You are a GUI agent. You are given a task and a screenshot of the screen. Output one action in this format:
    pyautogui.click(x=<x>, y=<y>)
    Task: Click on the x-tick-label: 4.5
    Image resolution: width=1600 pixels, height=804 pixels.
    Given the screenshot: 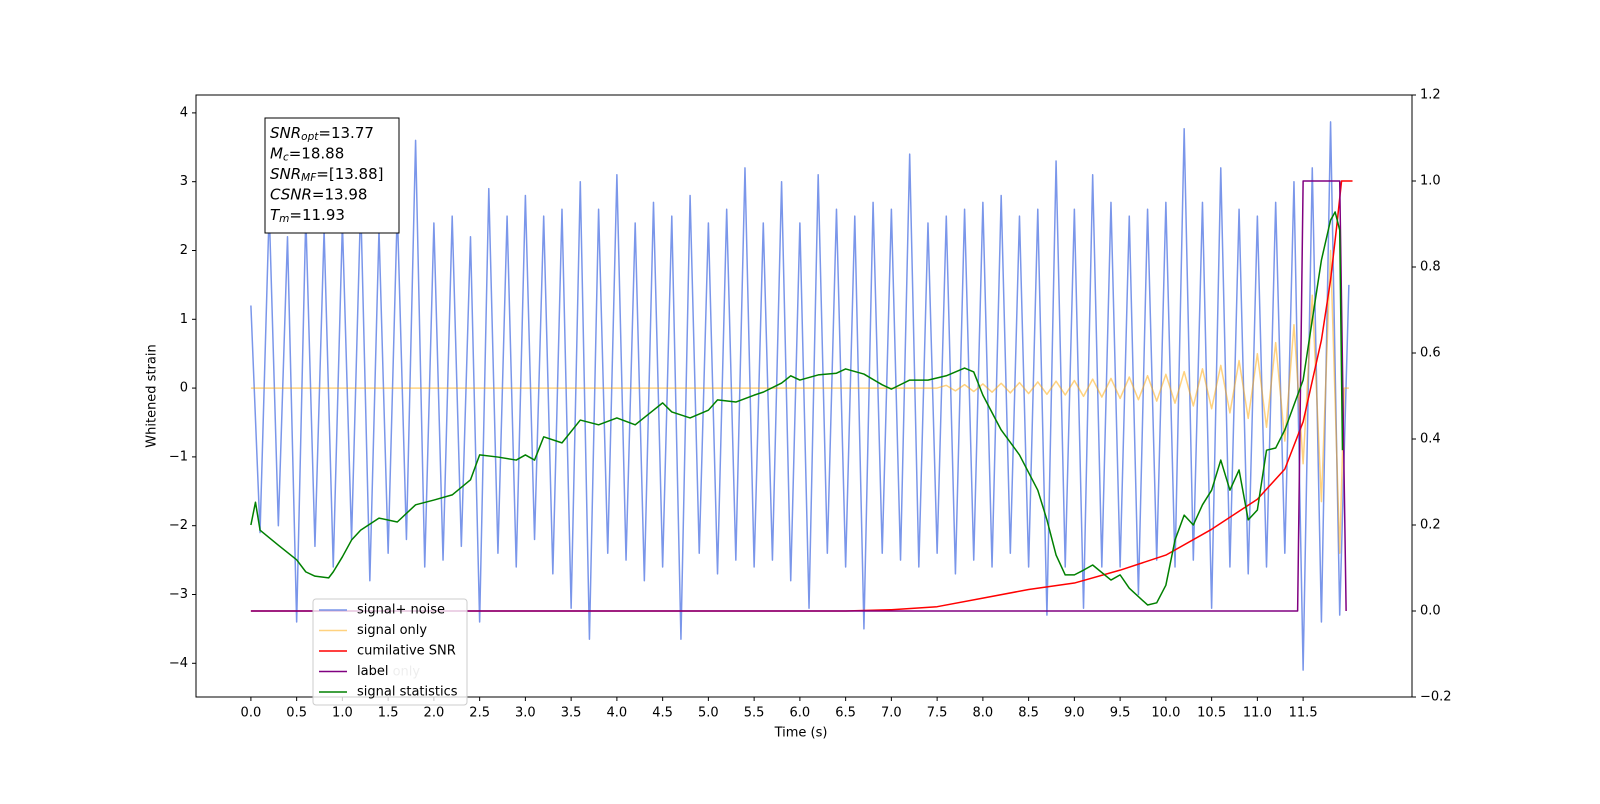 What is the action you would take?
    pyautogui.click(x=662, y=713)
    